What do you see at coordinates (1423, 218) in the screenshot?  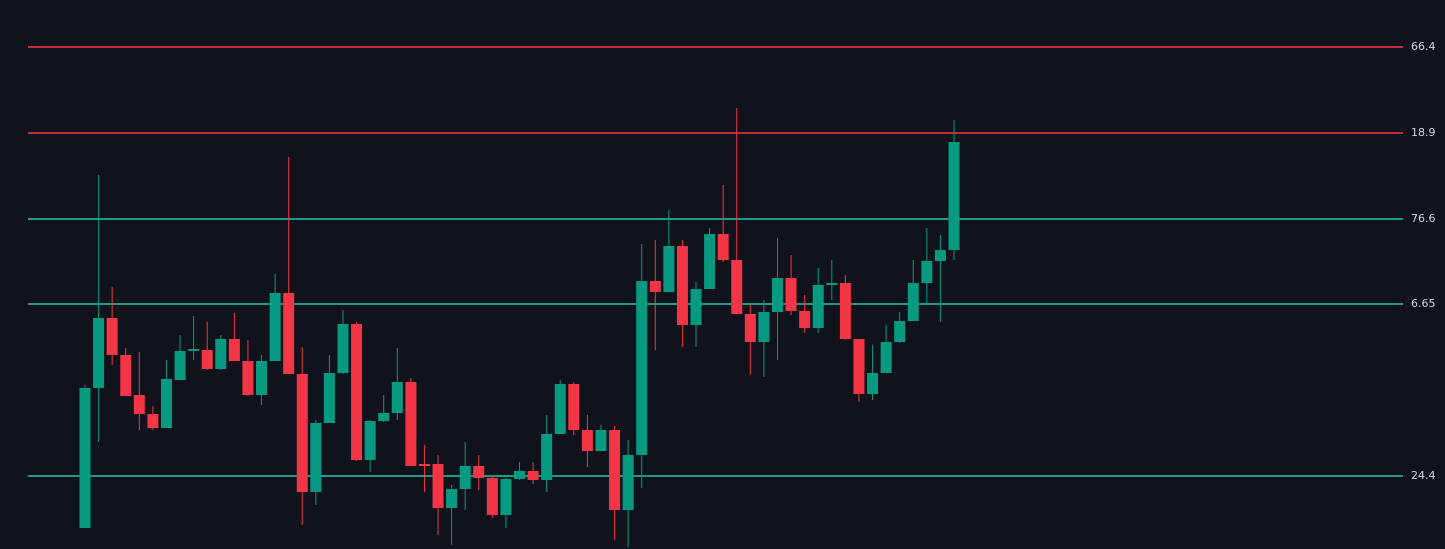 I see `price-level-label: 76.6` at bounding box center [1423, 218].